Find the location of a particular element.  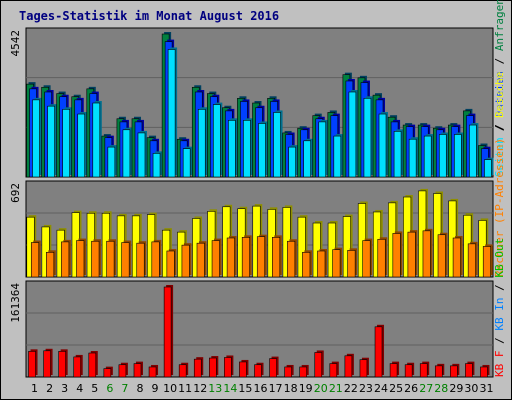

bar-middle-rechner-ip-adressen--day-4 is located at coordinates (81, 258).